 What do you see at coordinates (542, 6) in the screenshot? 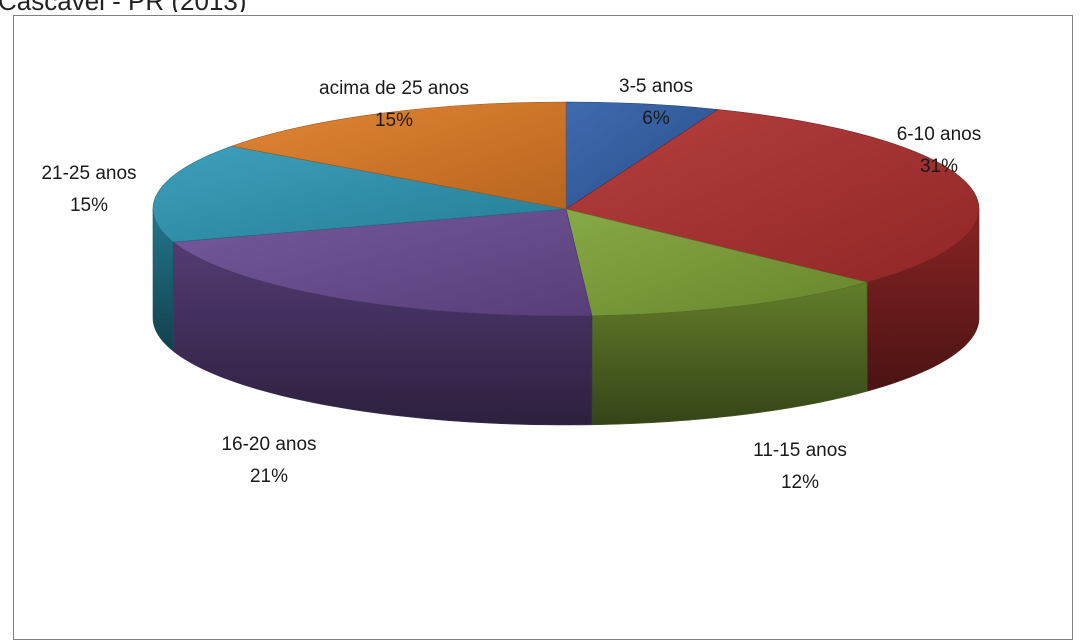
I see `title-clip: Cascavel - PR (2013)` at bounding box center [542, 6].